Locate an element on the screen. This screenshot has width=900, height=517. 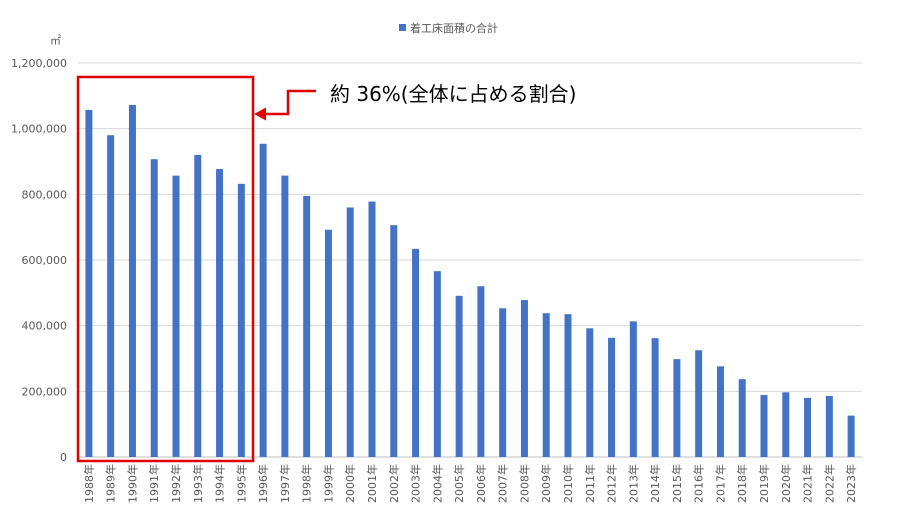
x-tick-label: 2021年 is located at coordinates (808, 483).